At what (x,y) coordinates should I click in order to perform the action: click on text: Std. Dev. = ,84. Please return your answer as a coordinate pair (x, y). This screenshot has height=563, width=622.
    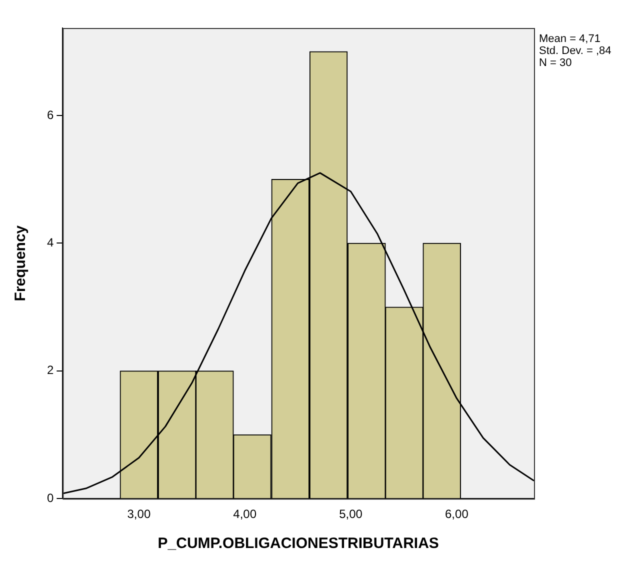
    Looking at the image, I should click on (575, 51).